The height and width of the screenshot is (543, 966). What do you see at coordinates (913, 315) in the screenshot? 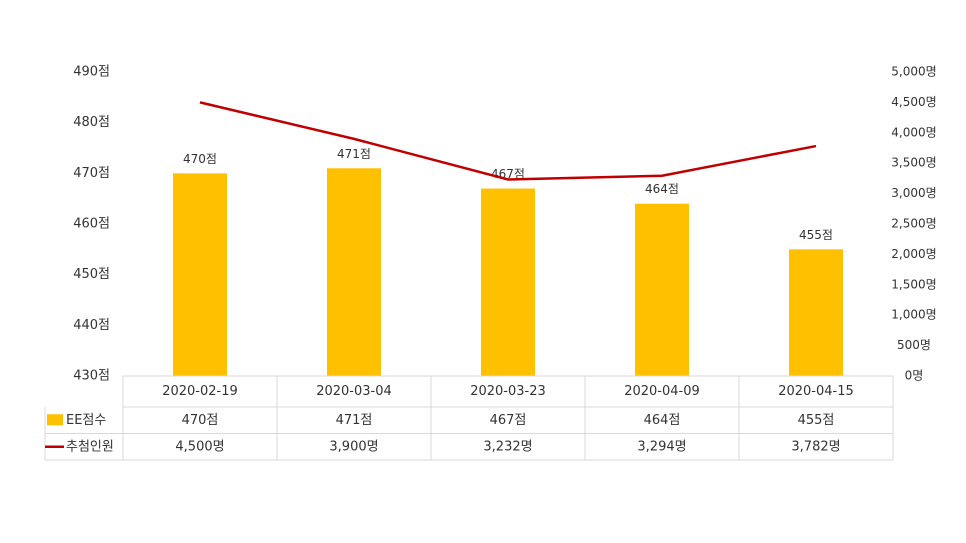
I see `y2-tick-label: 1,000명` at bounding box center [913, 315].